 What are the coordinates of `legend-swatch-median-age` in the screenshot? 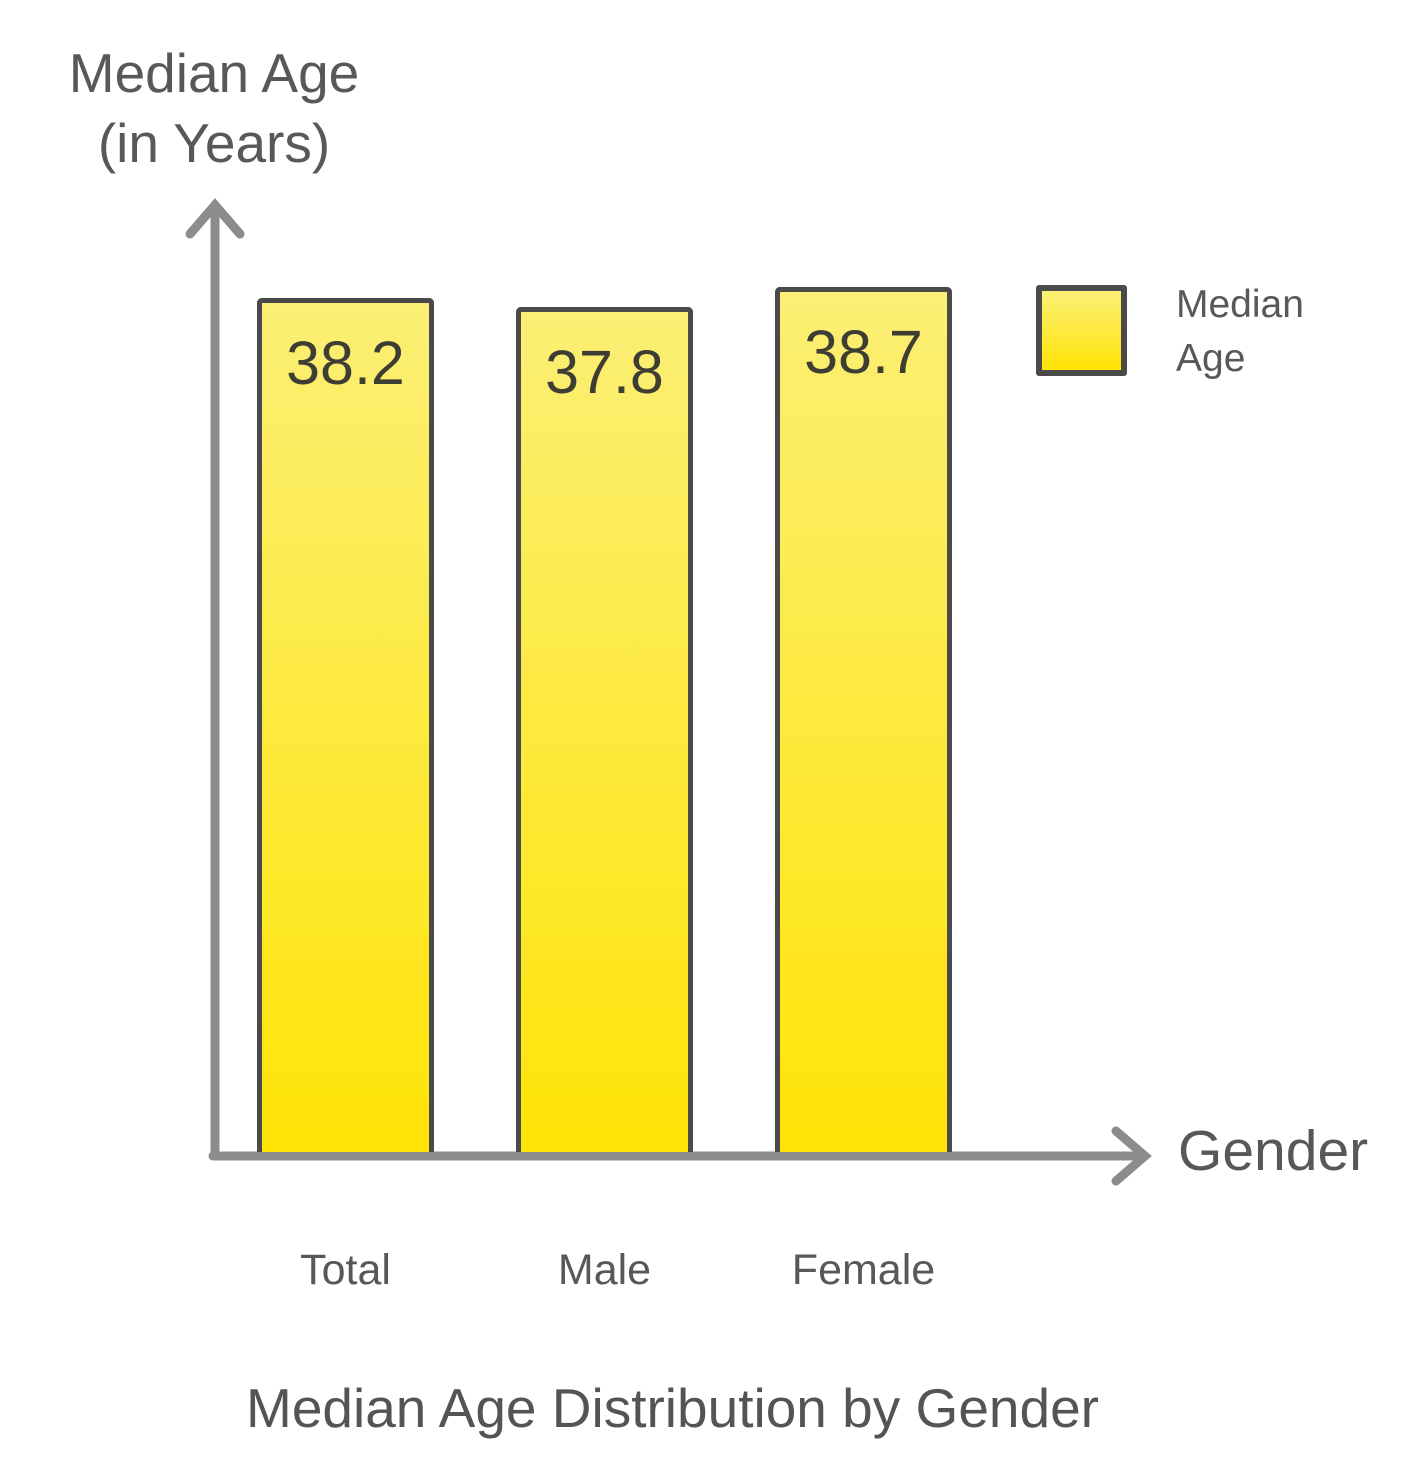 It's located at (1081, 330).